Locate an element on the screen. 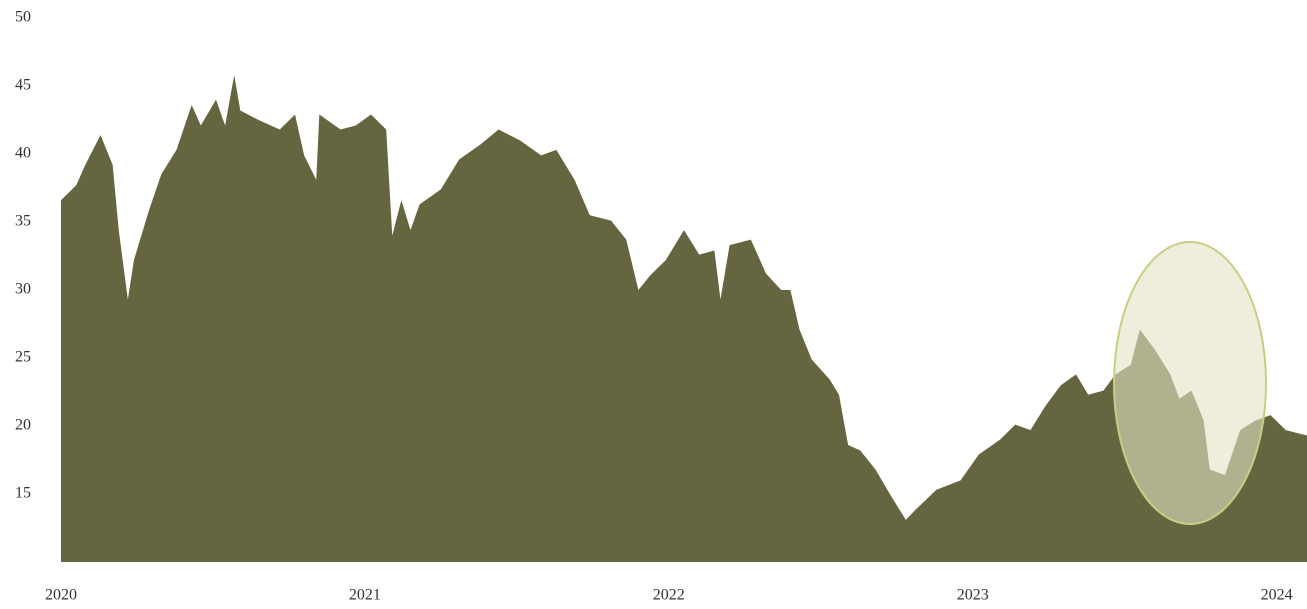 Image resolution: width=1307 pixels, height=609 pixels. y-tick-label: 15 is located at coordinates (23, 493).